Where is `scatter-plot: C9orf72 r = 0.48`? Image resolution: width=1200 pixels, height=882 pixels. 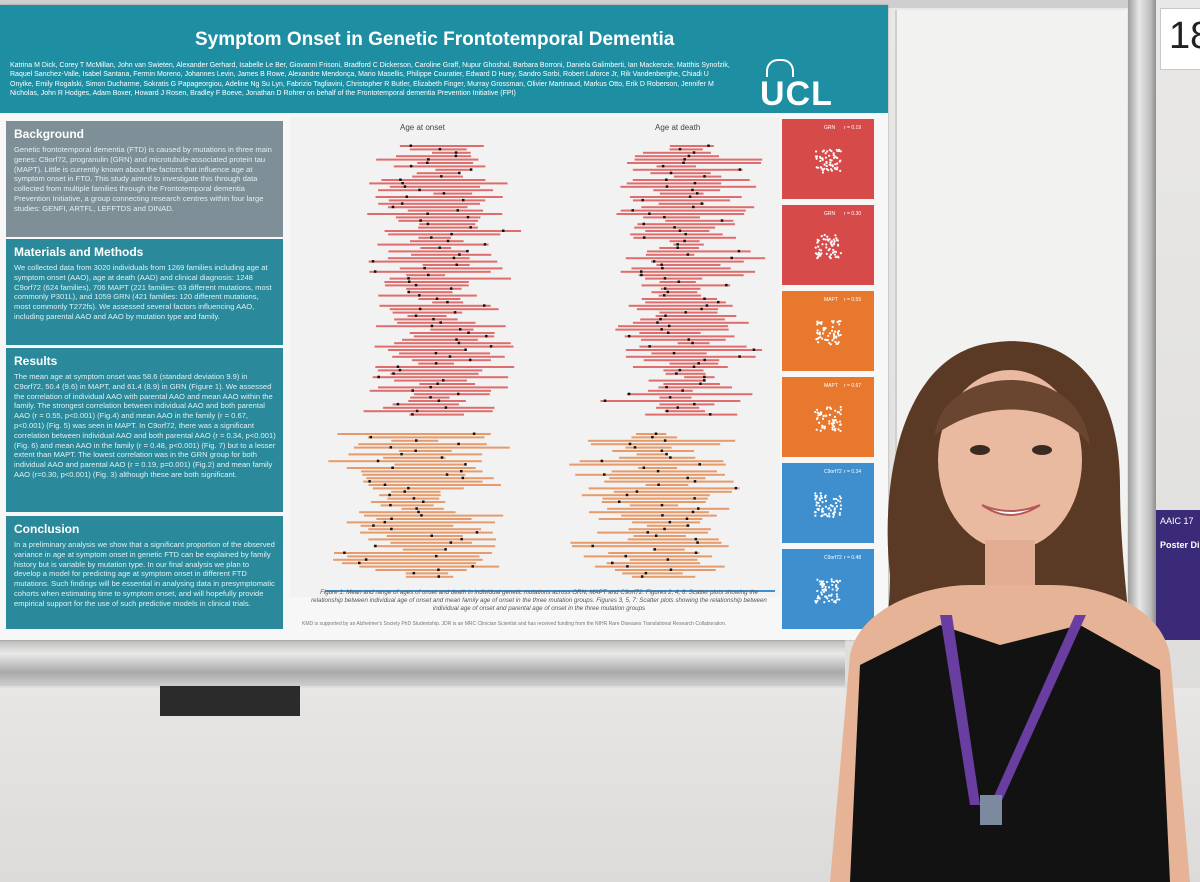 scatter-plot: C9orf72 r = 0.48 is located at coordinates (828, 589).